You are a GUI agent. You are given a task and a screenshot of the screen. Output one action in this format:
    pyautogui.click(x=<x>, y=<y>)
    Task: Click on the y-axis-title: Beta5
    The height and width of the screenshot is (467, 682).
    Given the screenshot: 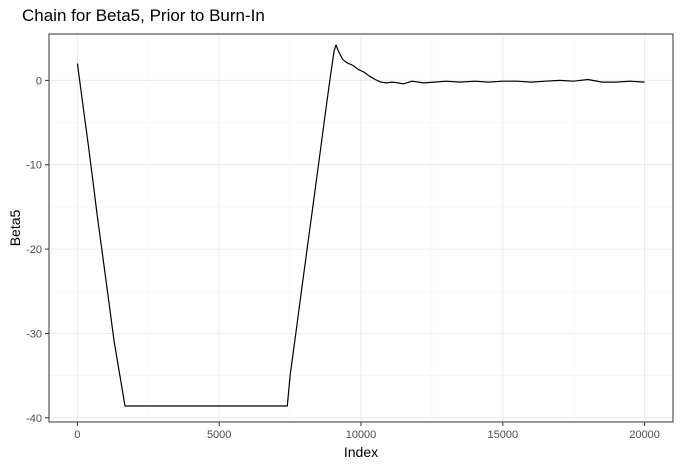 What is the action you would take?
    pyautogui.click(x=15, y=227)
    